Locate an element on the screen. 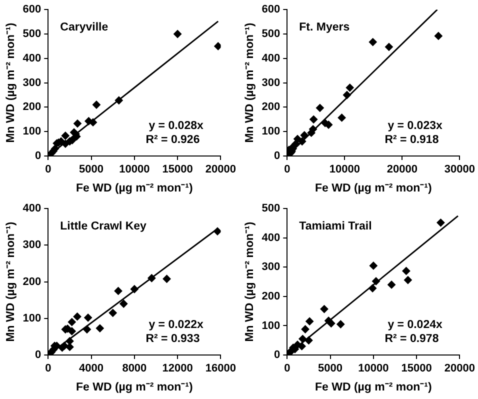 Image resolution: width=478 pixels, height=399 pixels. annotation: y = 0.028x is located at coordinates (176, 126).